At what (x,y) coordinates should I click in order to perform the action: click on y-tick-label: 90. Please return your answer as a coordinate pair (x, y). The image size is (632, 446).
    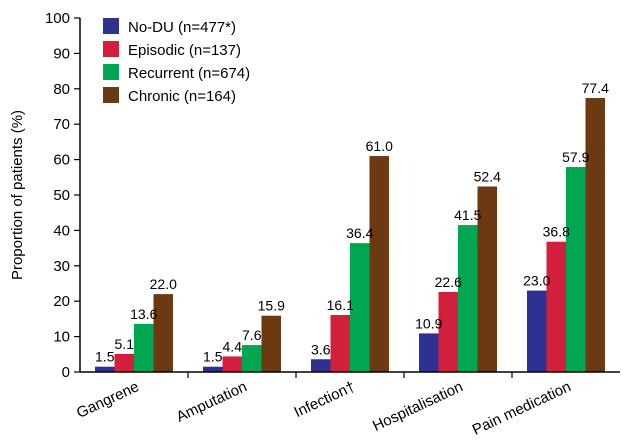
    Looking at the image, I should click on (61, 53).